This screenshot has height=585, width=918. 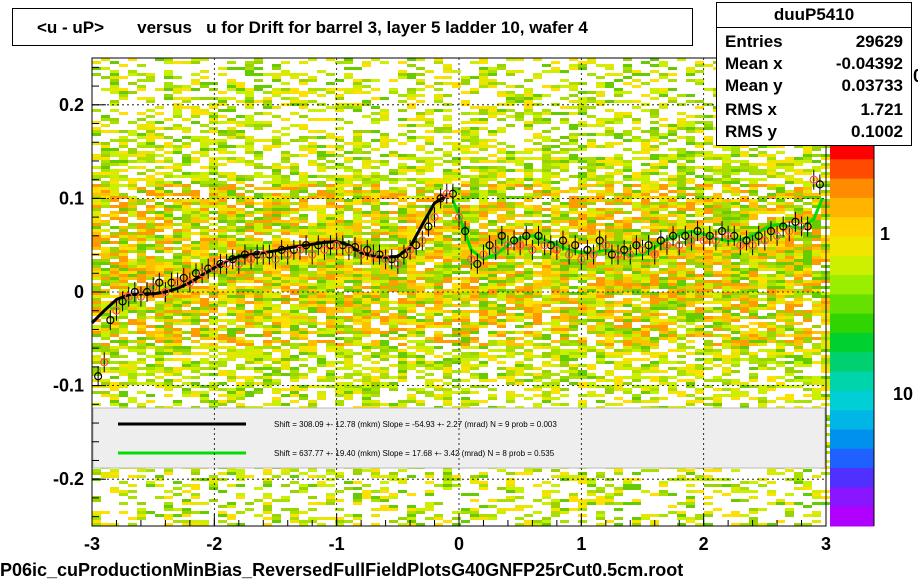 I want to click on color-scale-label: 0, so click(x=915, y=76).